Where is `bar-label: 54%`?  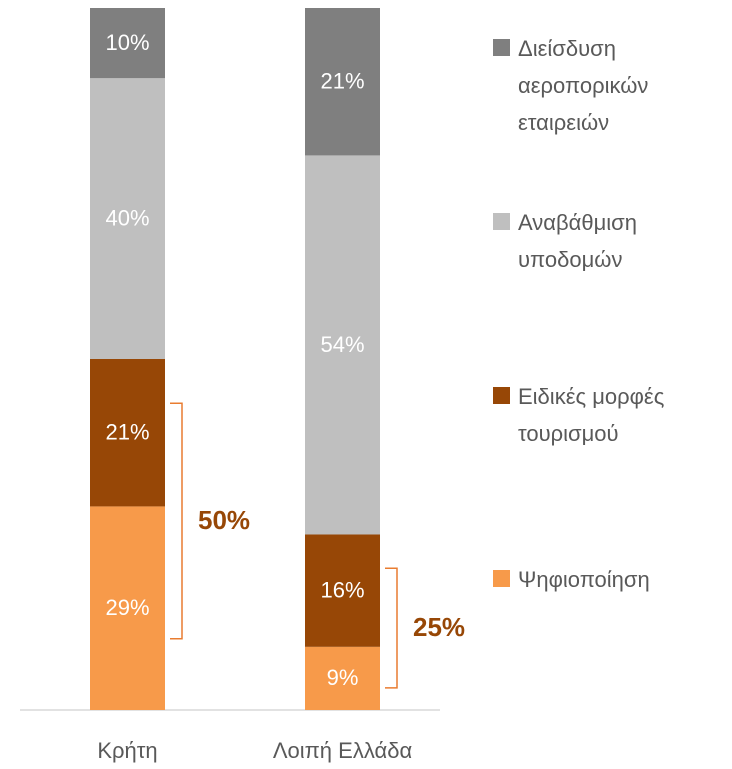 bar-label: 54% is located at coordinates (342, 344).